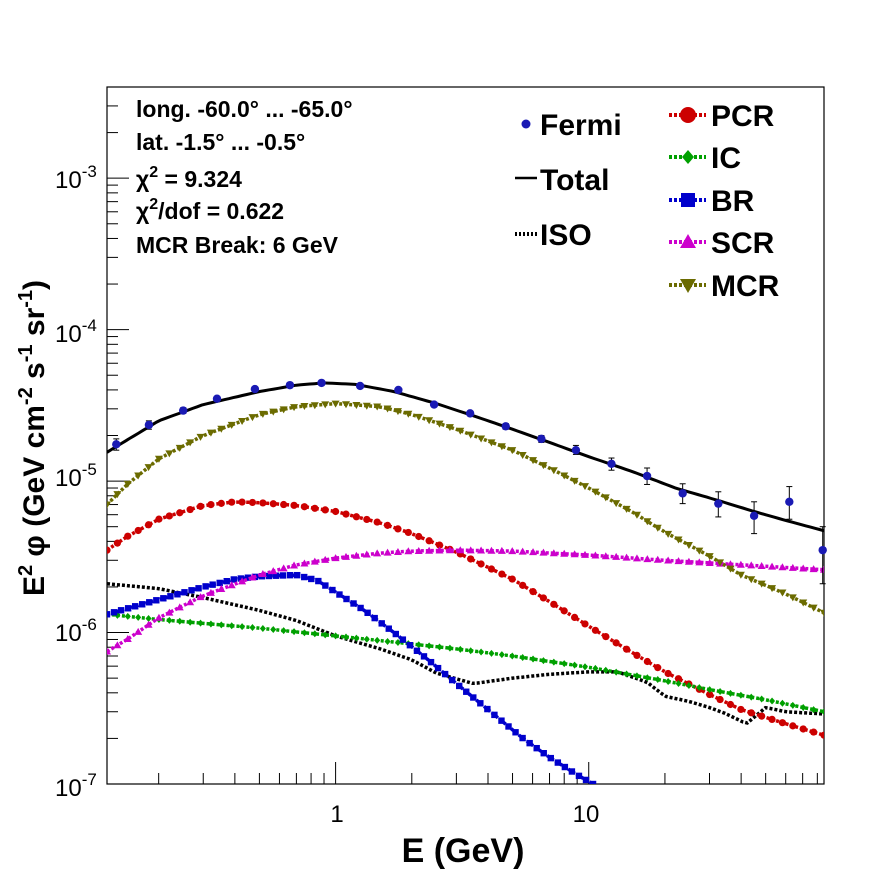  I want to click on x-tick-labels: 1 10, so click(464, 814).